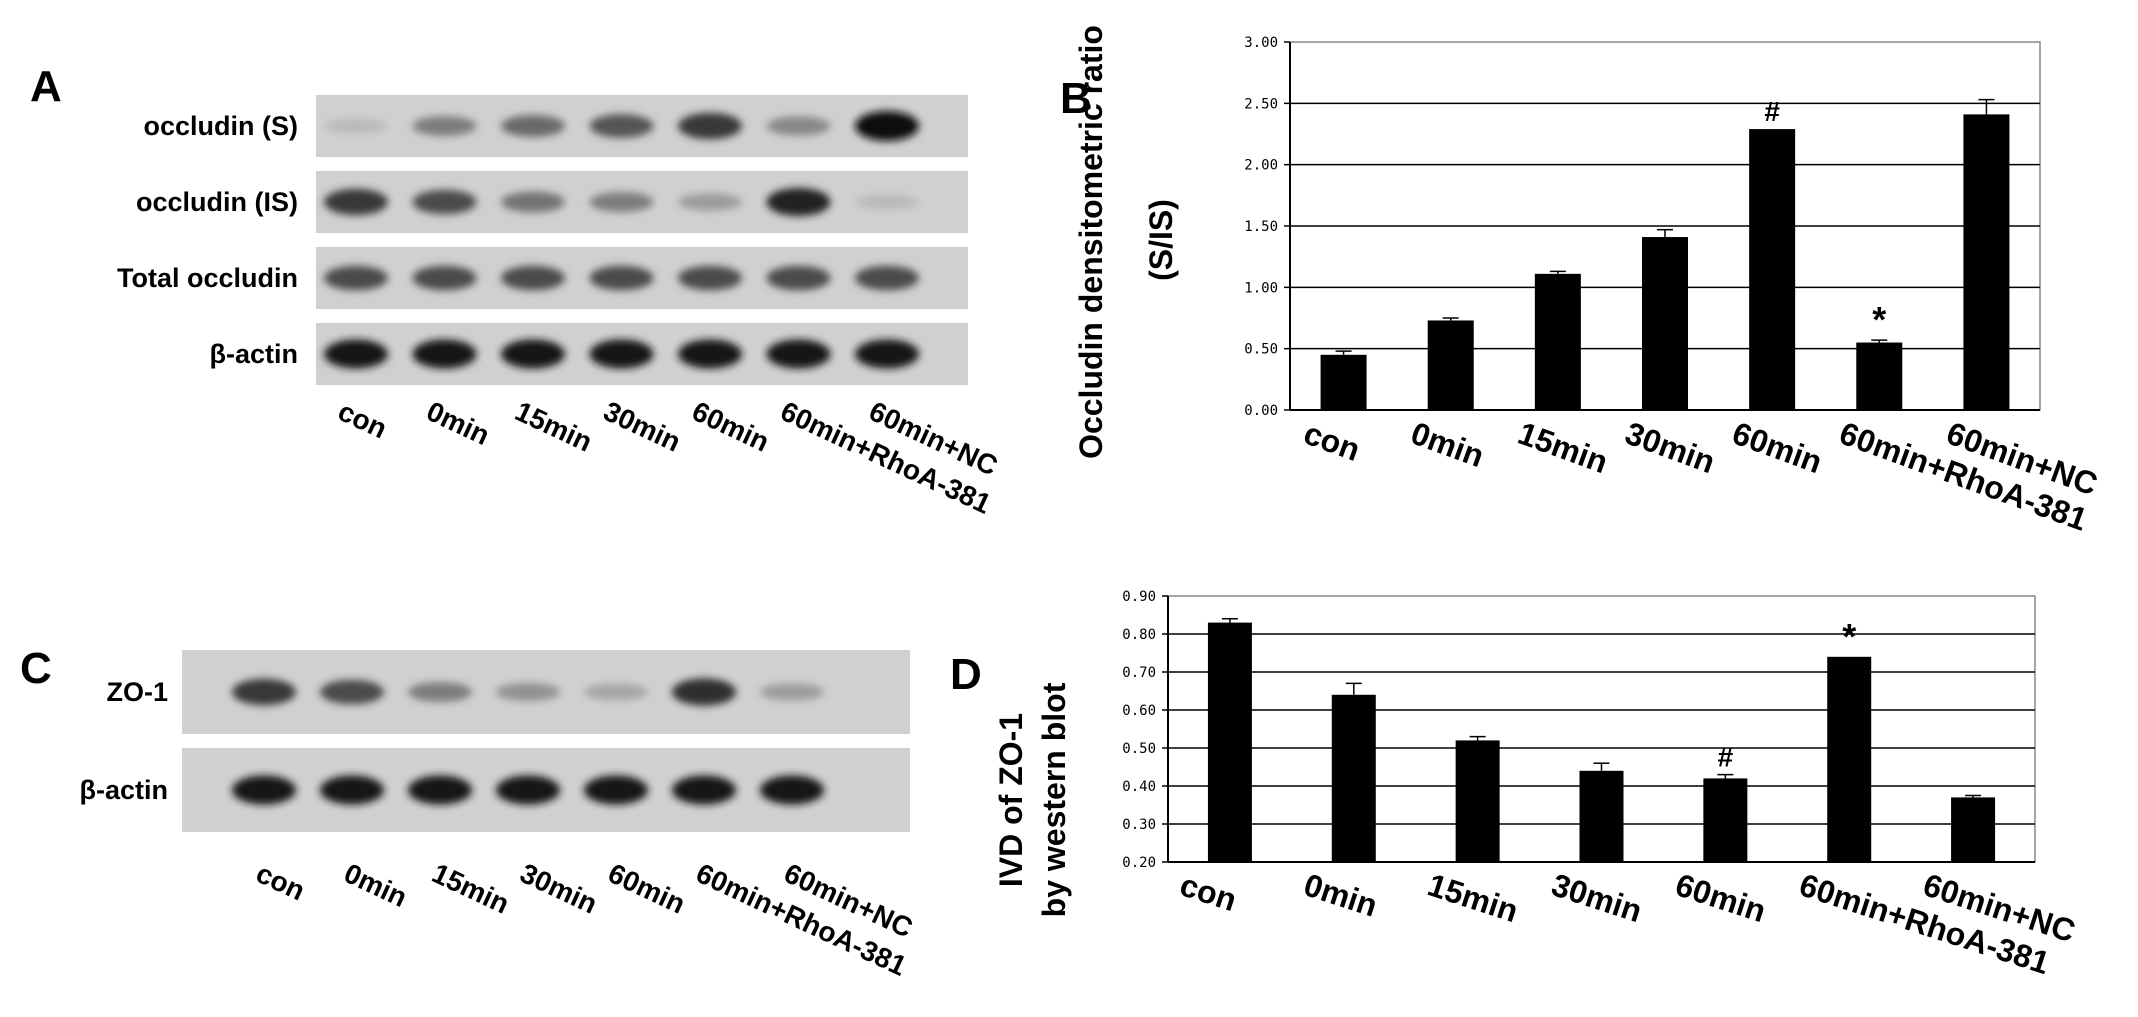 Image resolution: width=2138 pixels, height=1017 pixels. I want to click on y-tick-label: 0.70, so click(1139, 673).